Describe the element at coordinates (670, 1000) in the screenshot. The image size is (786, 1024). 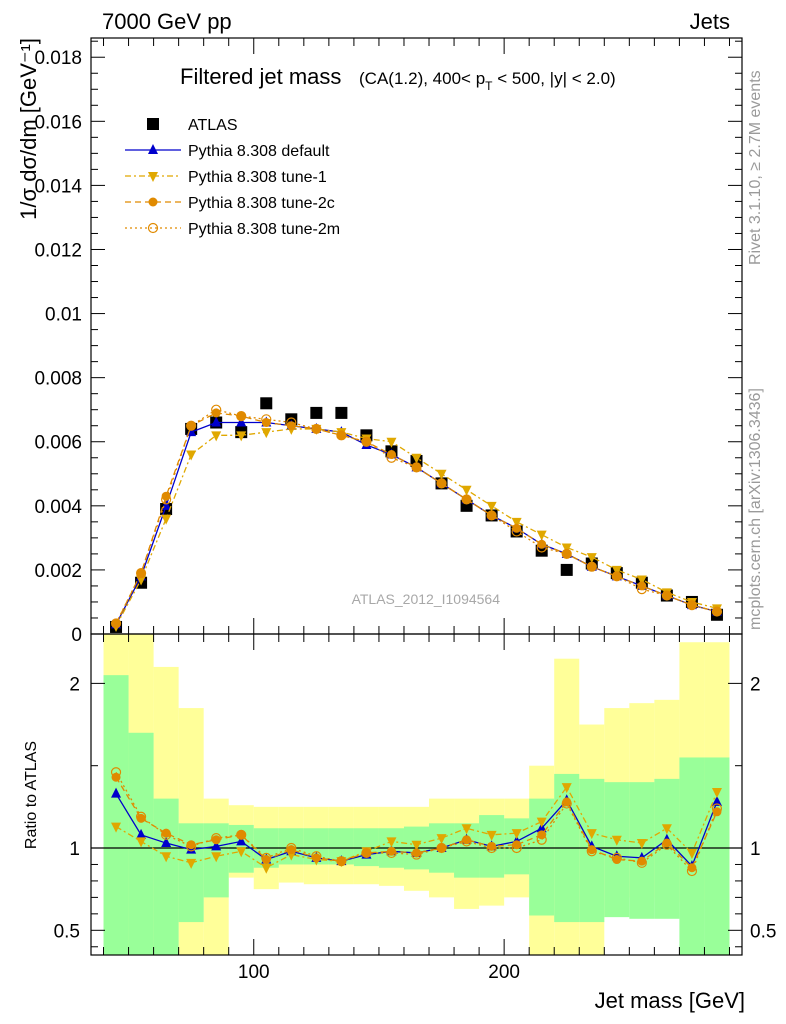
I see `x-axis-label: Jet mass [GeV]` at that location.